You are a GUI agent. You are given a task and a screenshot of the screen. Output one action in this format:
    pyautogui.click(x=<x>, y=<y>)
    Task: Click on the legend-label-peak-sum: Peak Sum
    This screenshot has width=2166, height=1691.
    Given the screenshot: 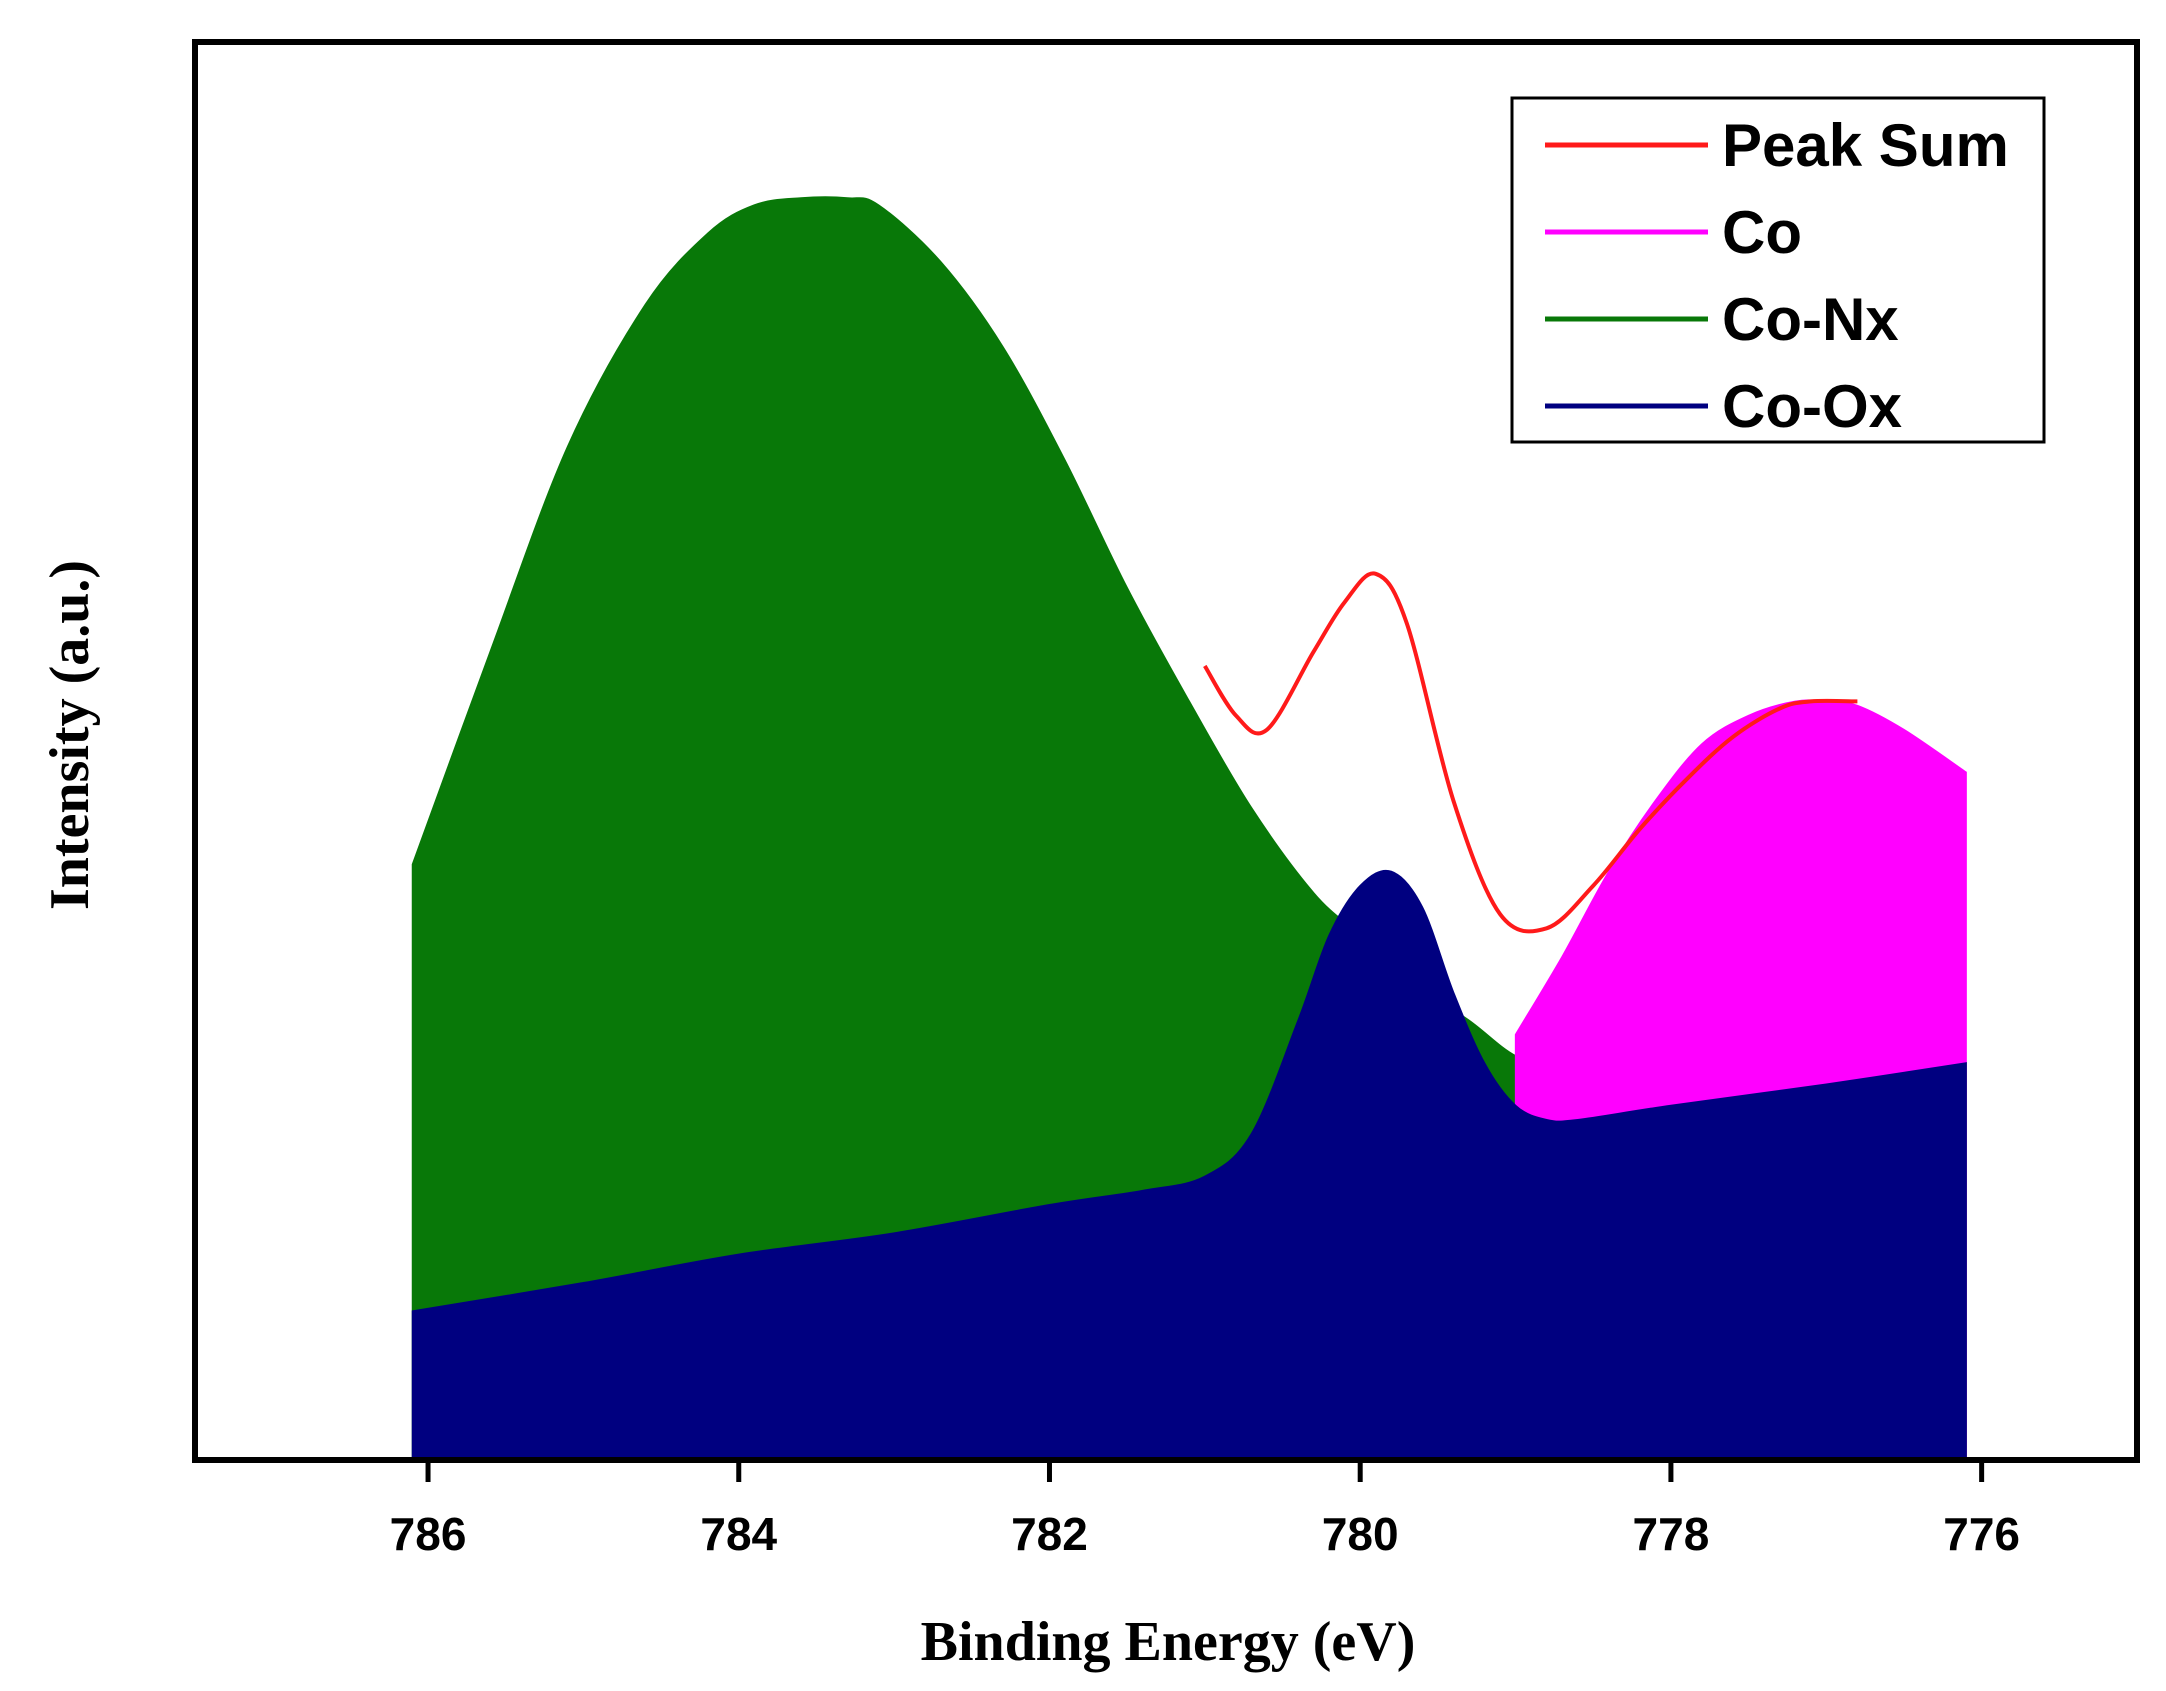 What is the action you would take?
    pyautogui.click(x=1865, y=145)
    